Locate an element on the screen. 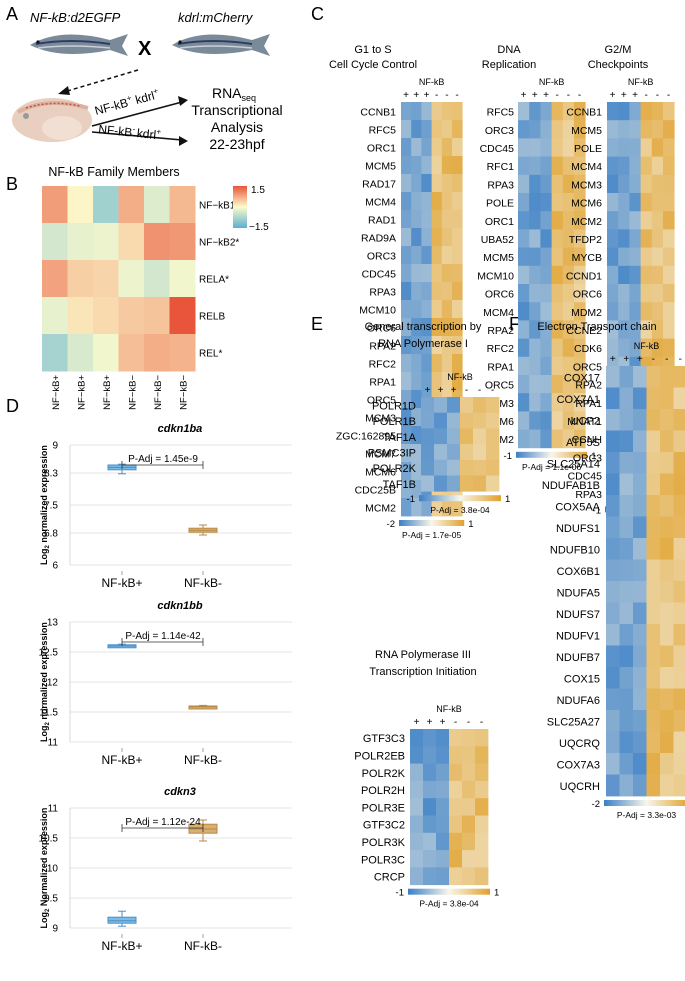 The height and width of the screenshot is (981, 685). heatmap-col-label: NF−kB+ is located at coordinates (107, 392).